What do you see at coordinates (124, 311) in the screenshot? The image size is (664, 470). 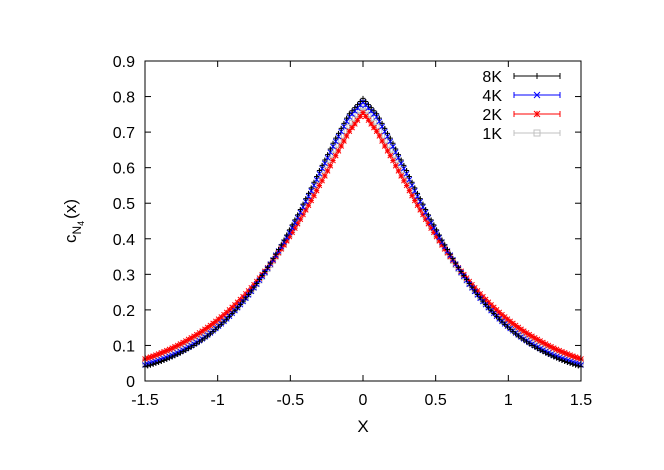 I see `y-tick-label: 0.2` at bounding box center [124, 311].